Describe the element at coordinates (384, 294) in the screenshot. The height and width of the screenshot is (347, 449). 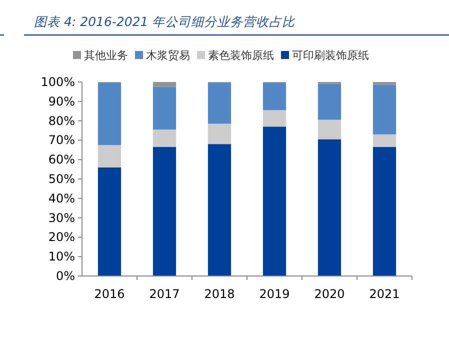
I see `x-tick-label: 2021` at that location.